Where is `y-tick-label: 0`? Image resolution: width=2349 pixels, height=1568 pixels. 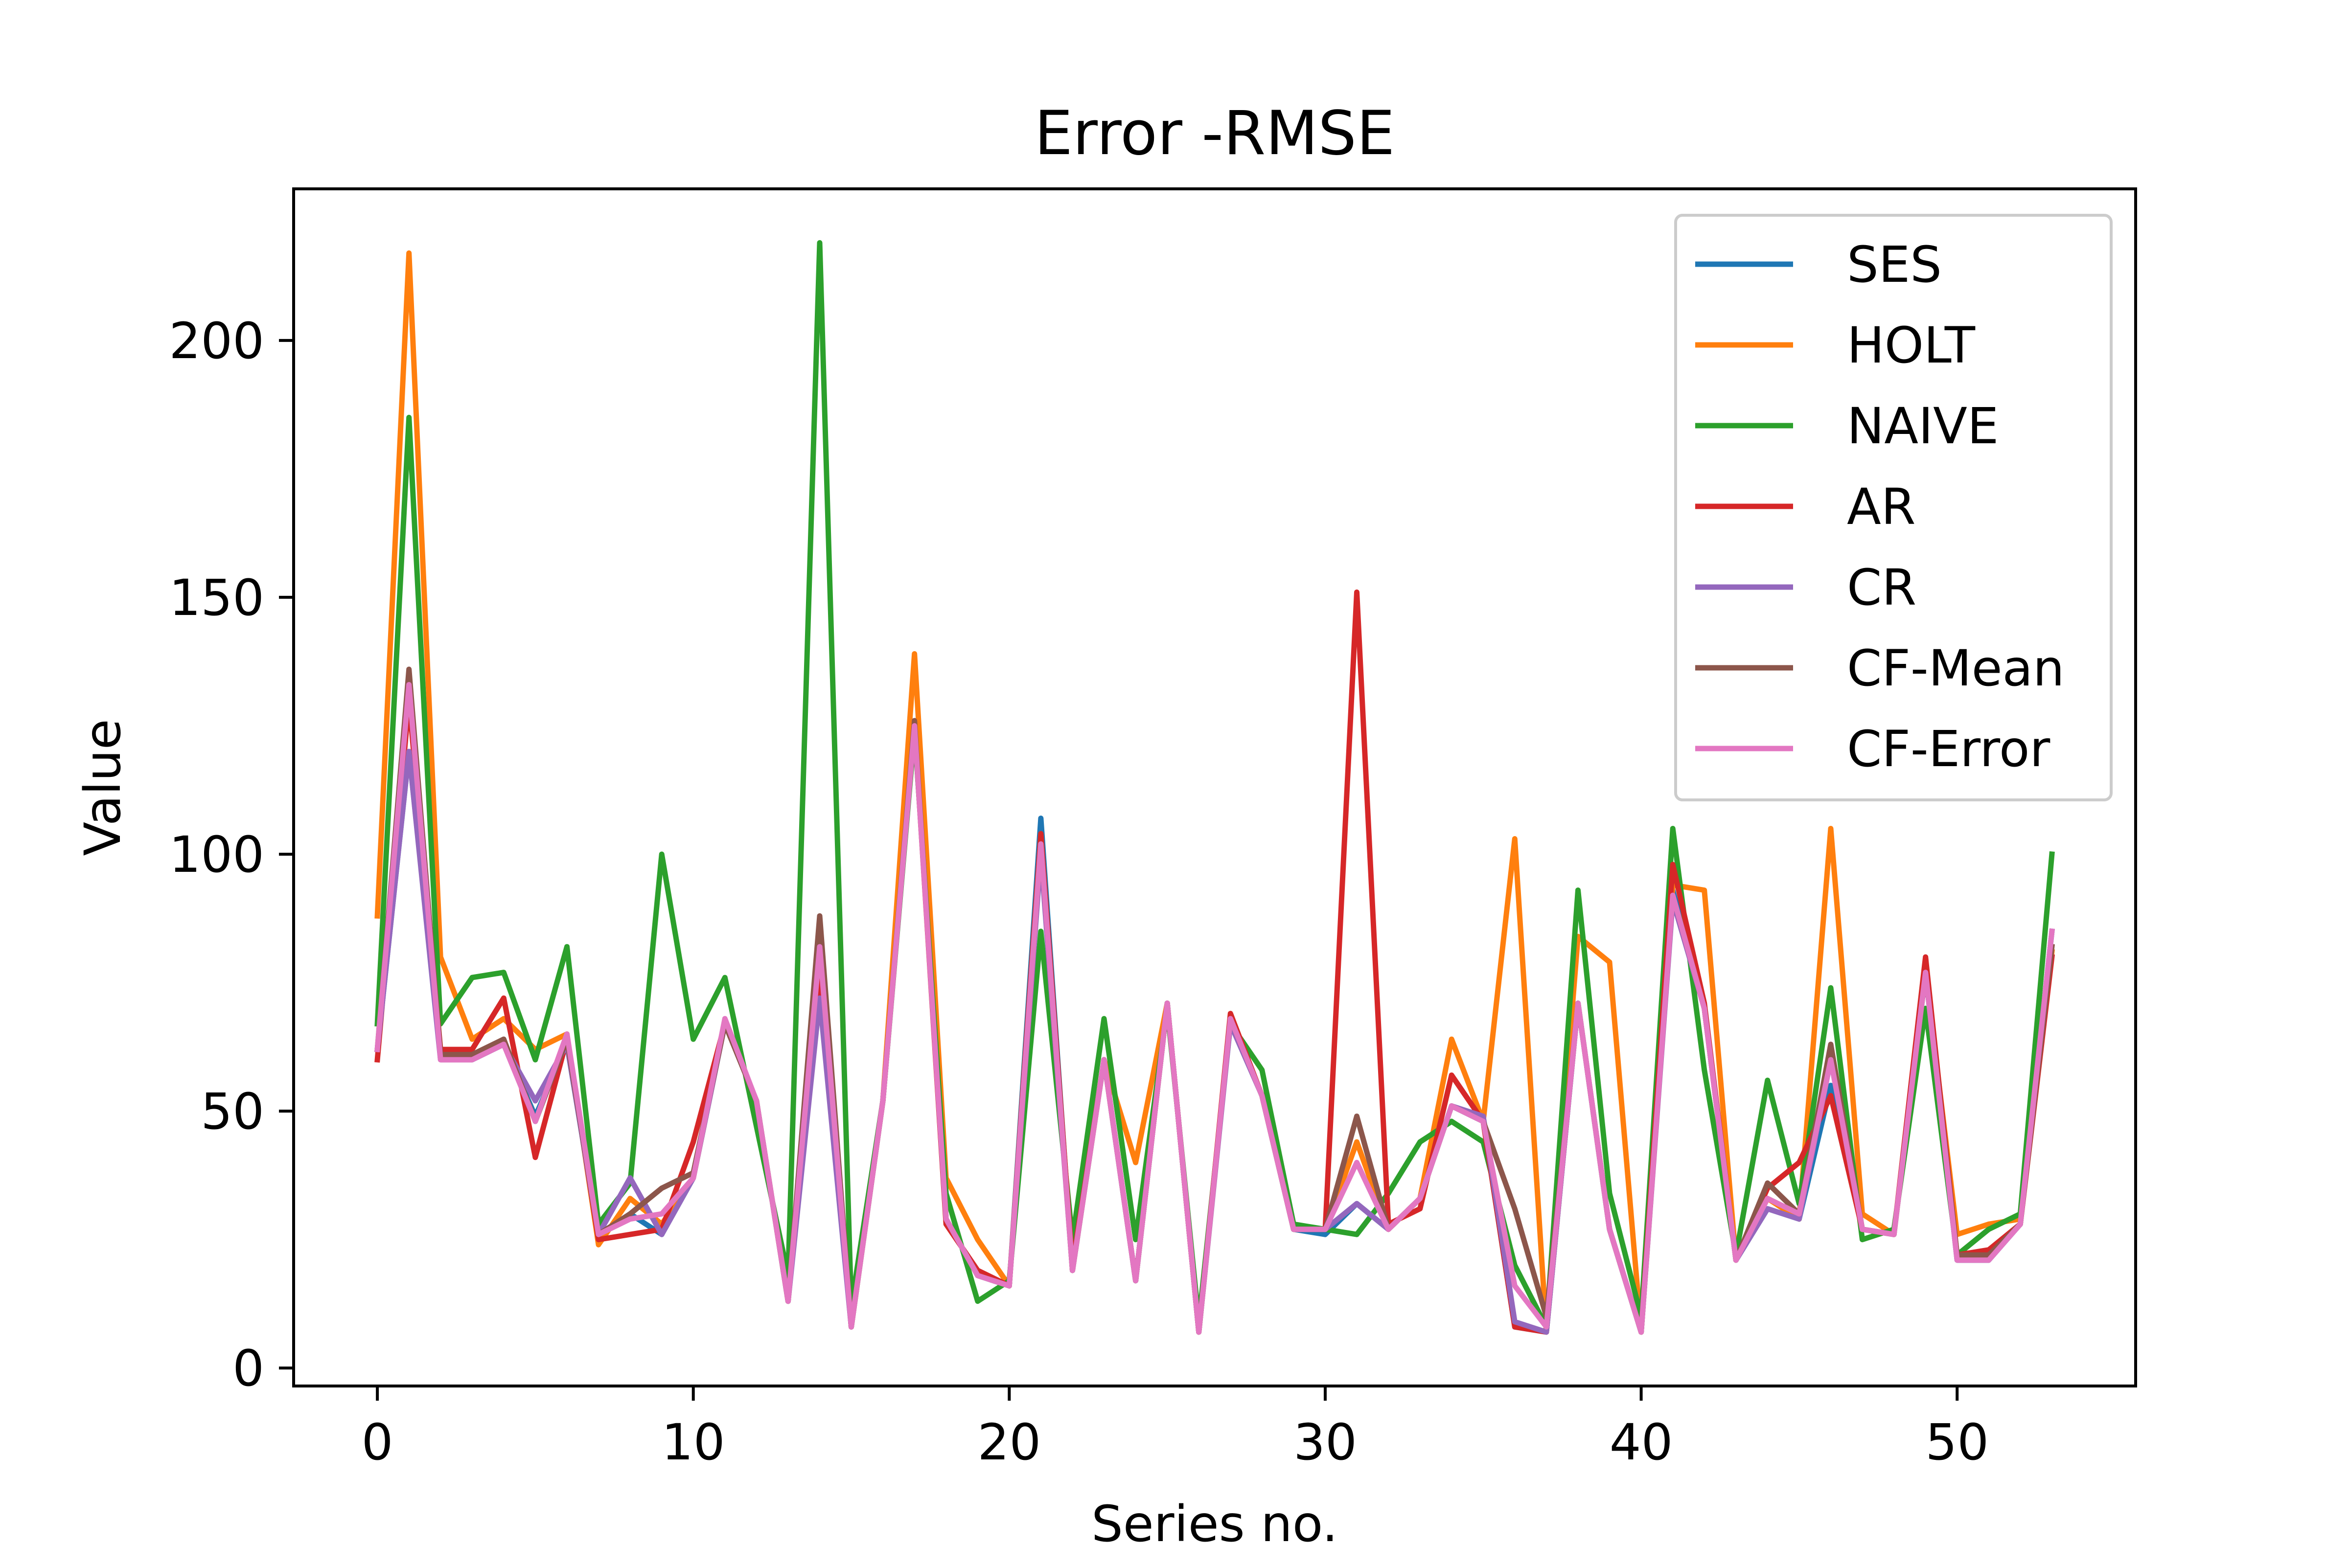
y-tick-label: 0 is located at coordinates (248, 1369).